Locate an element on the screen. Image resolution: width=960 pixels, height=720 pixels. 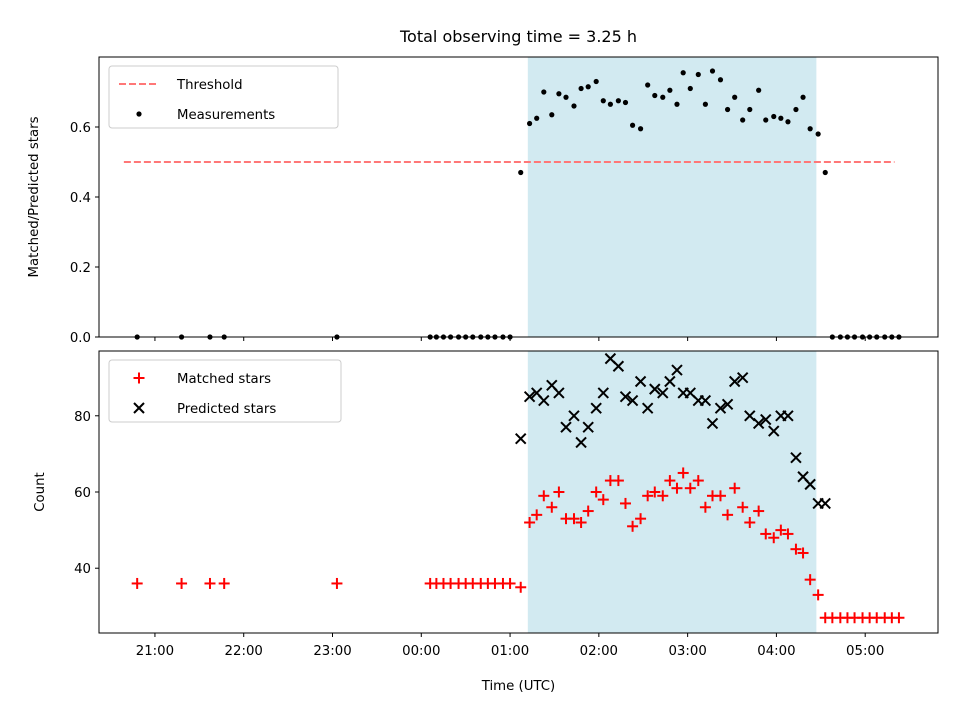
legend-label: Measurements is located at coordinates (226, 115).